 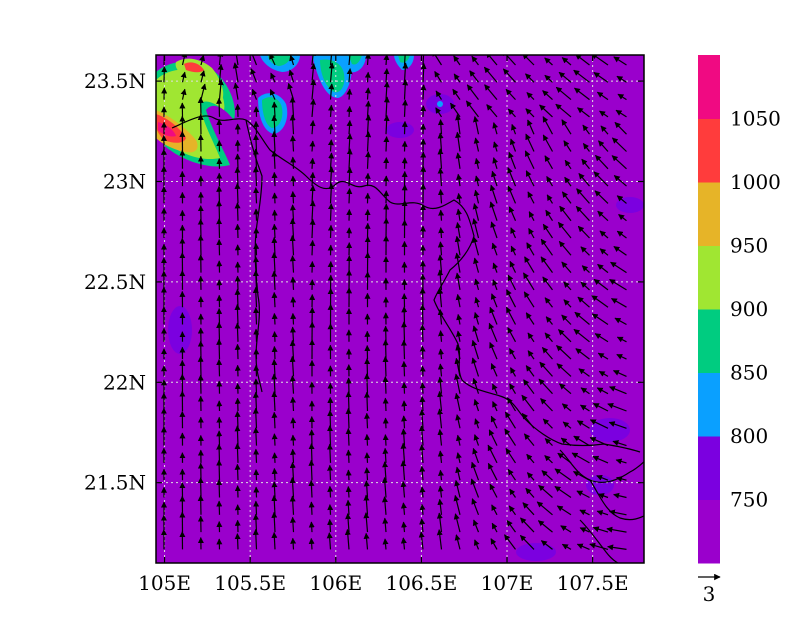 What do you see at coordinates (115, 81) in the screenshot?
I see `lat-tick-label: 23.5N` at bounding box center [115, 81].